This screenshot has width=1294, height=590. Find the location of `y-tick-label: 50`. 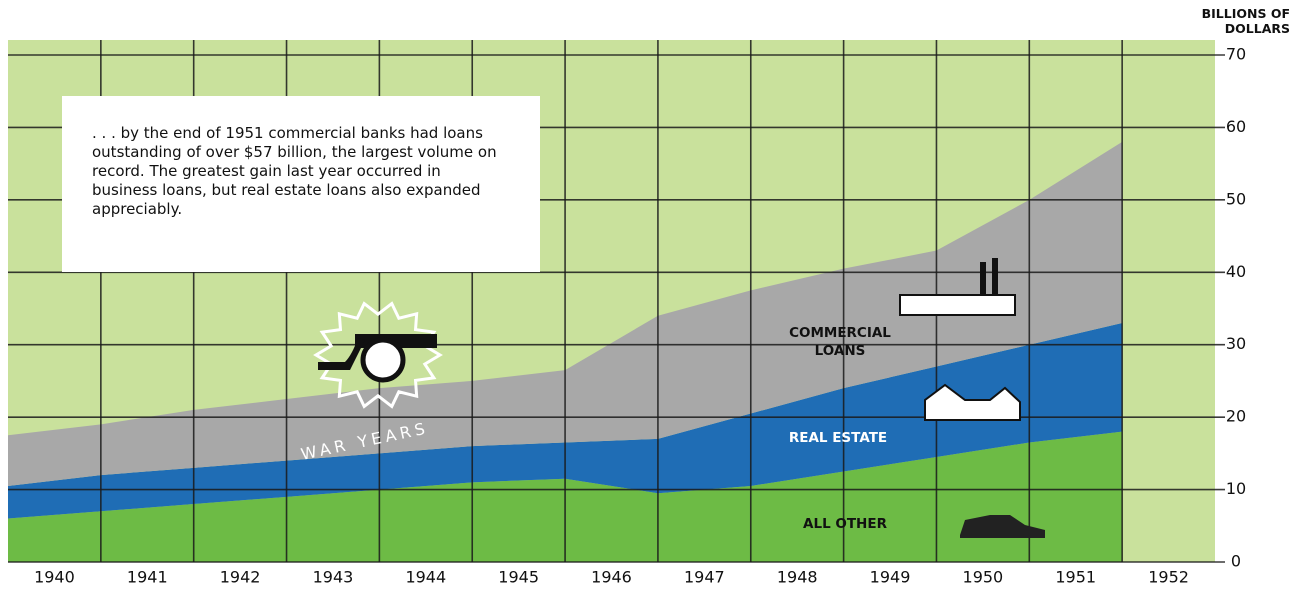

y-tick-label: 50 is located at coordinates (1236, 198).